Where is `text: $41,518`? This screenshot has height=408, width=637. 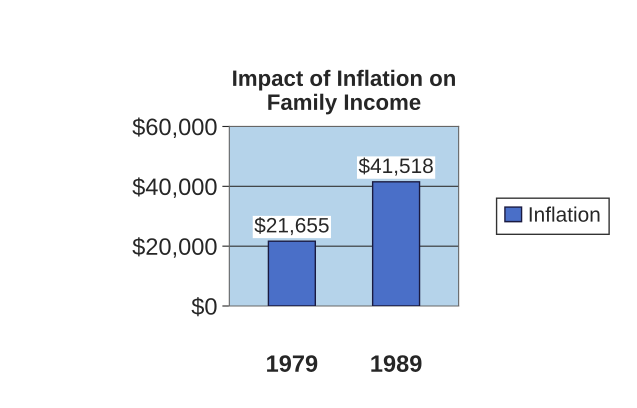 text: $41,518 is located at coordinates (395, 167).